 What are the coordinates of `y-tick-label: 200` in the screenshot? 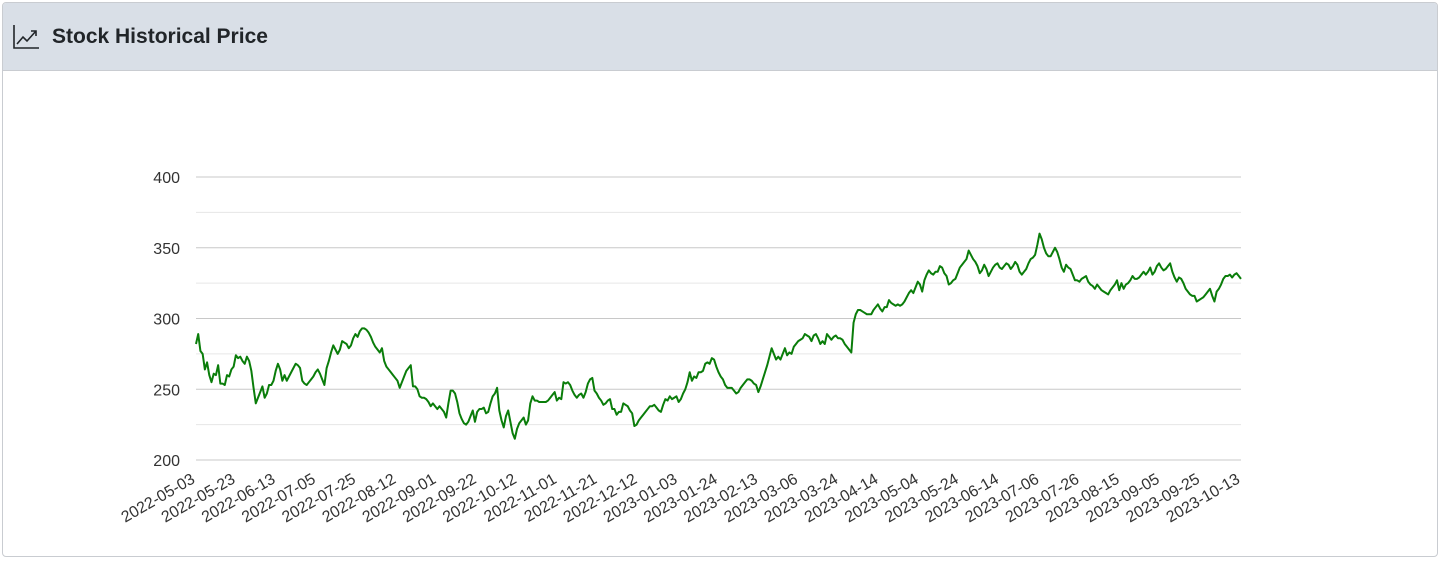 It's located at (166, 461).